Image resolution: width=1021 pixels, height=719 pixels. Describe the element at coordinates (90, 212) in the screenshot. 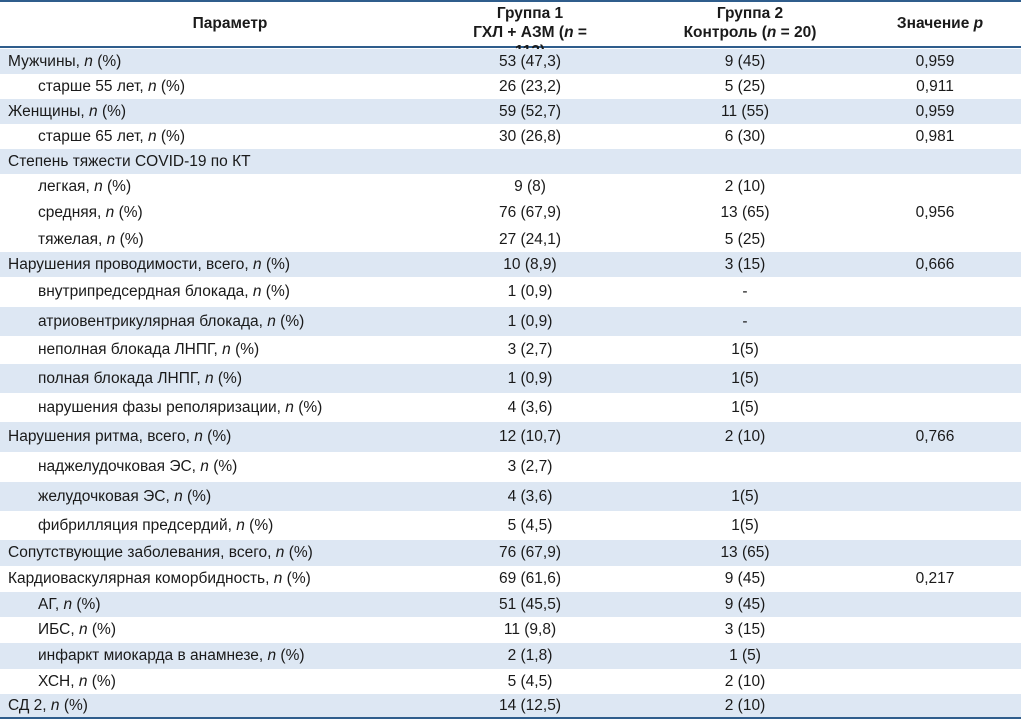

I see `cell-parameter: средняя, n (%)` at that location.